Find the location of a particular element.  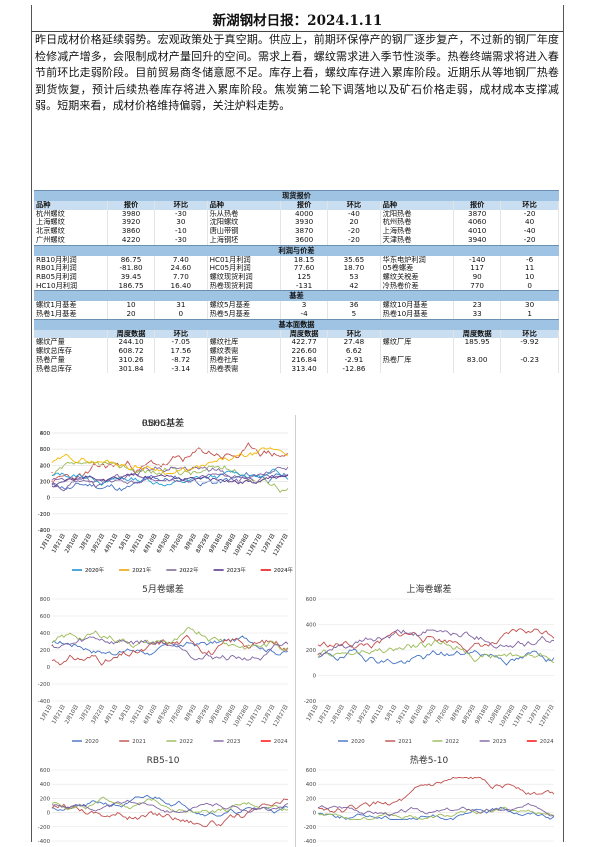

profit-cell: 86.75 is located at coordinates (130, 260).